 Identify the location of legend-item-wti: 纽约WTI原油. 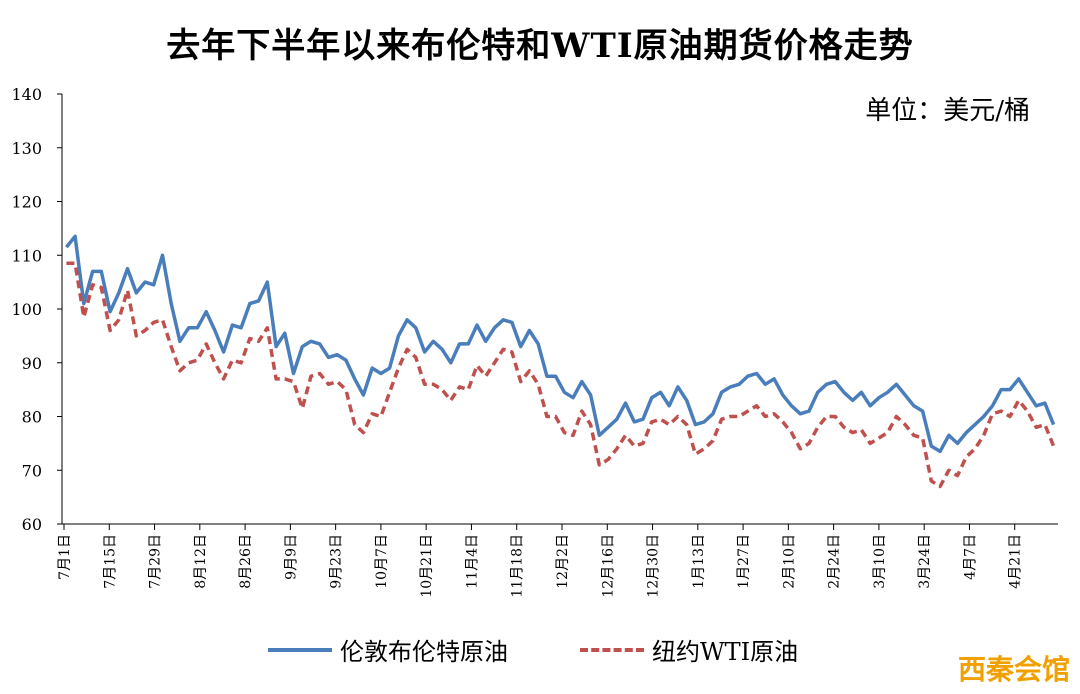
(689, 649).